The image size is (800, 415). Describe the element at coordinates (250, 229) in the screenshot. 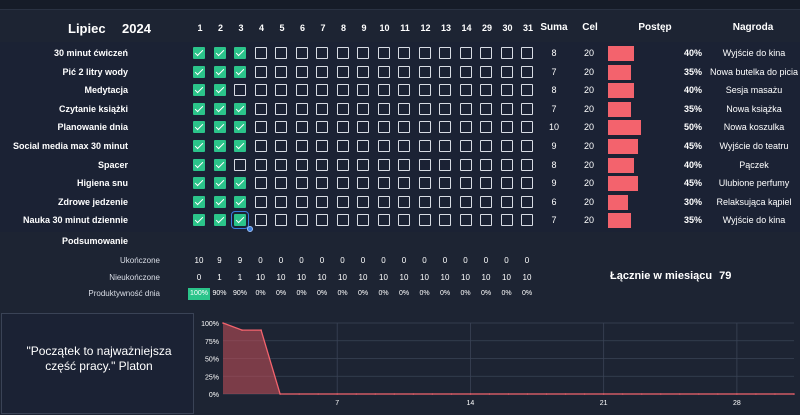

I see `selection-handle` at that location.